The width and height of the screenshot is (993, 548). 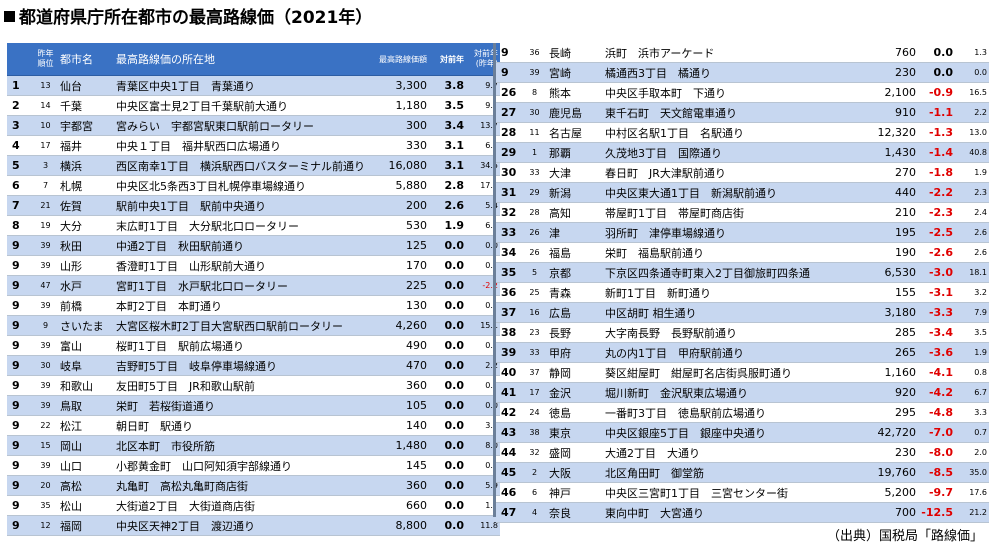 I want to click on prev-rank-cell: 28, so click(x=534, y=212).